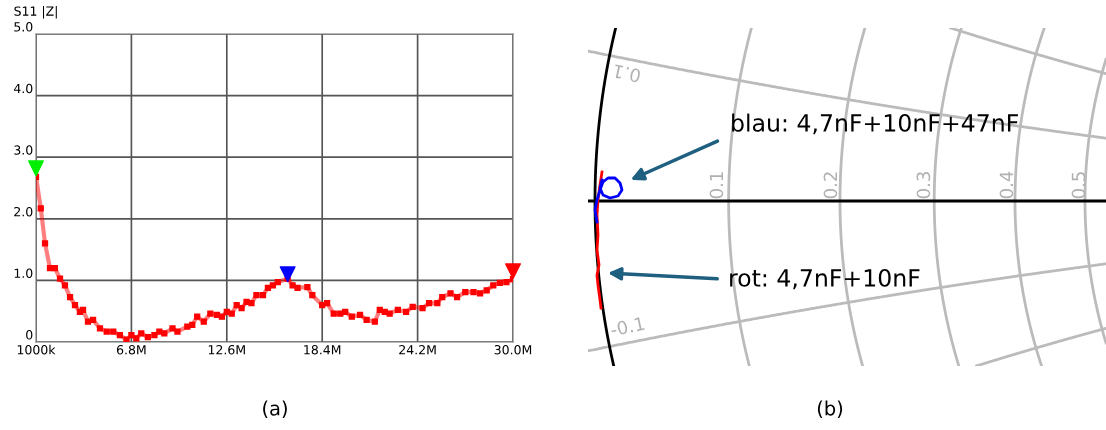 The width and height of the screenshot is (1106, 430). I want to click on text: (a), so click(275, 409).